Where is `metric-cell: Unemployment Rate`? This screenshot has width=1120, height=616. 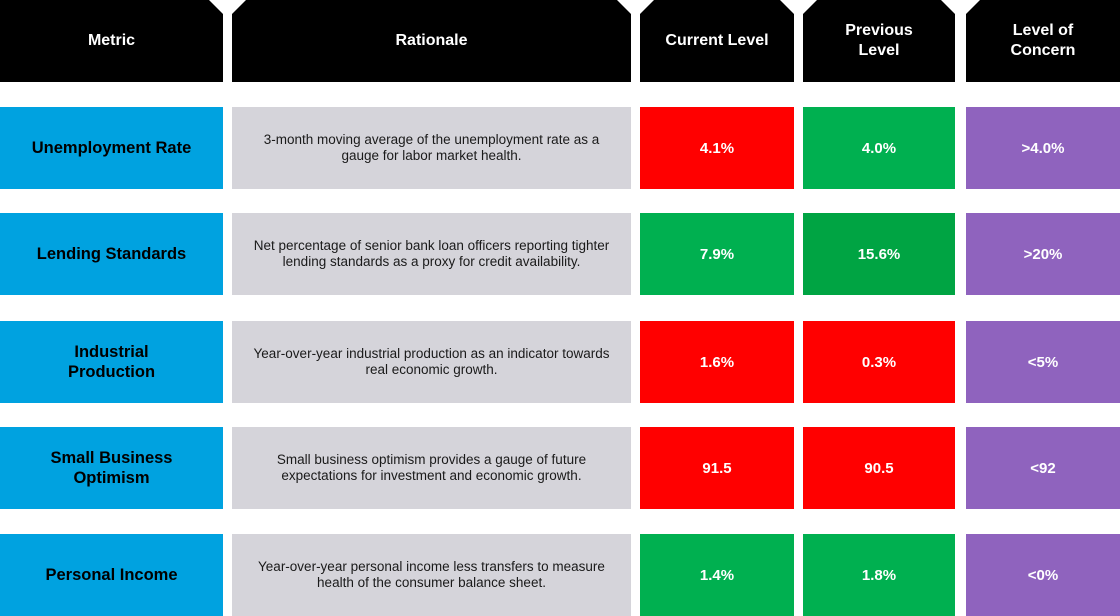
metric-cell: Unemployment Rate is located at coordinates (111, 148).